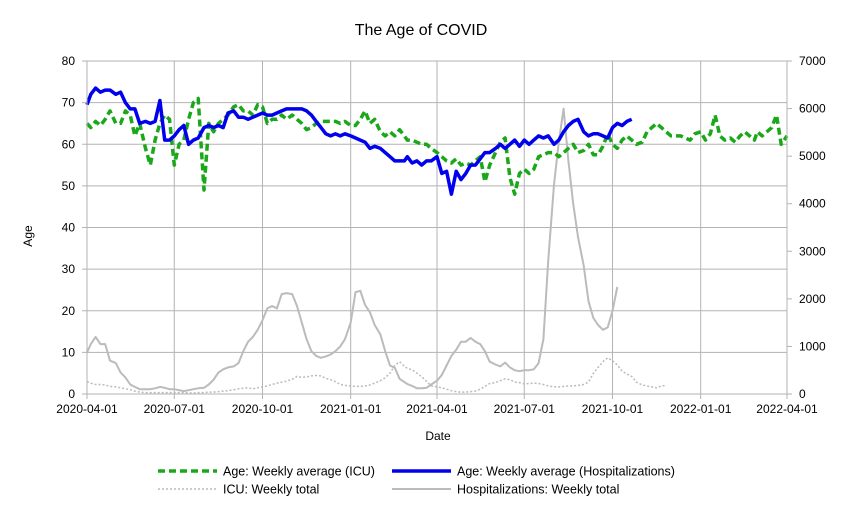  I want to click on legend-label: Hospitalizations: Weekly total, so click(538, 490).